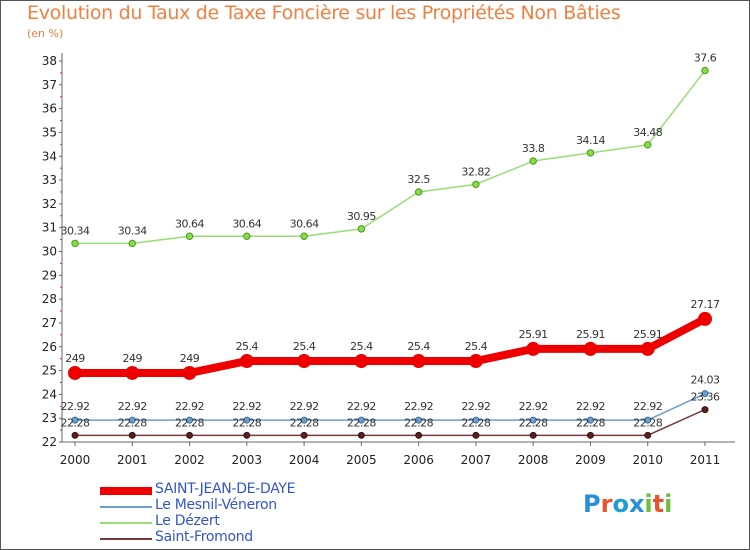 The image size is (750, 550). Describe the element at coordinates (49, 347) in the screenshot. I see `y-tick-label: 26` at that location.